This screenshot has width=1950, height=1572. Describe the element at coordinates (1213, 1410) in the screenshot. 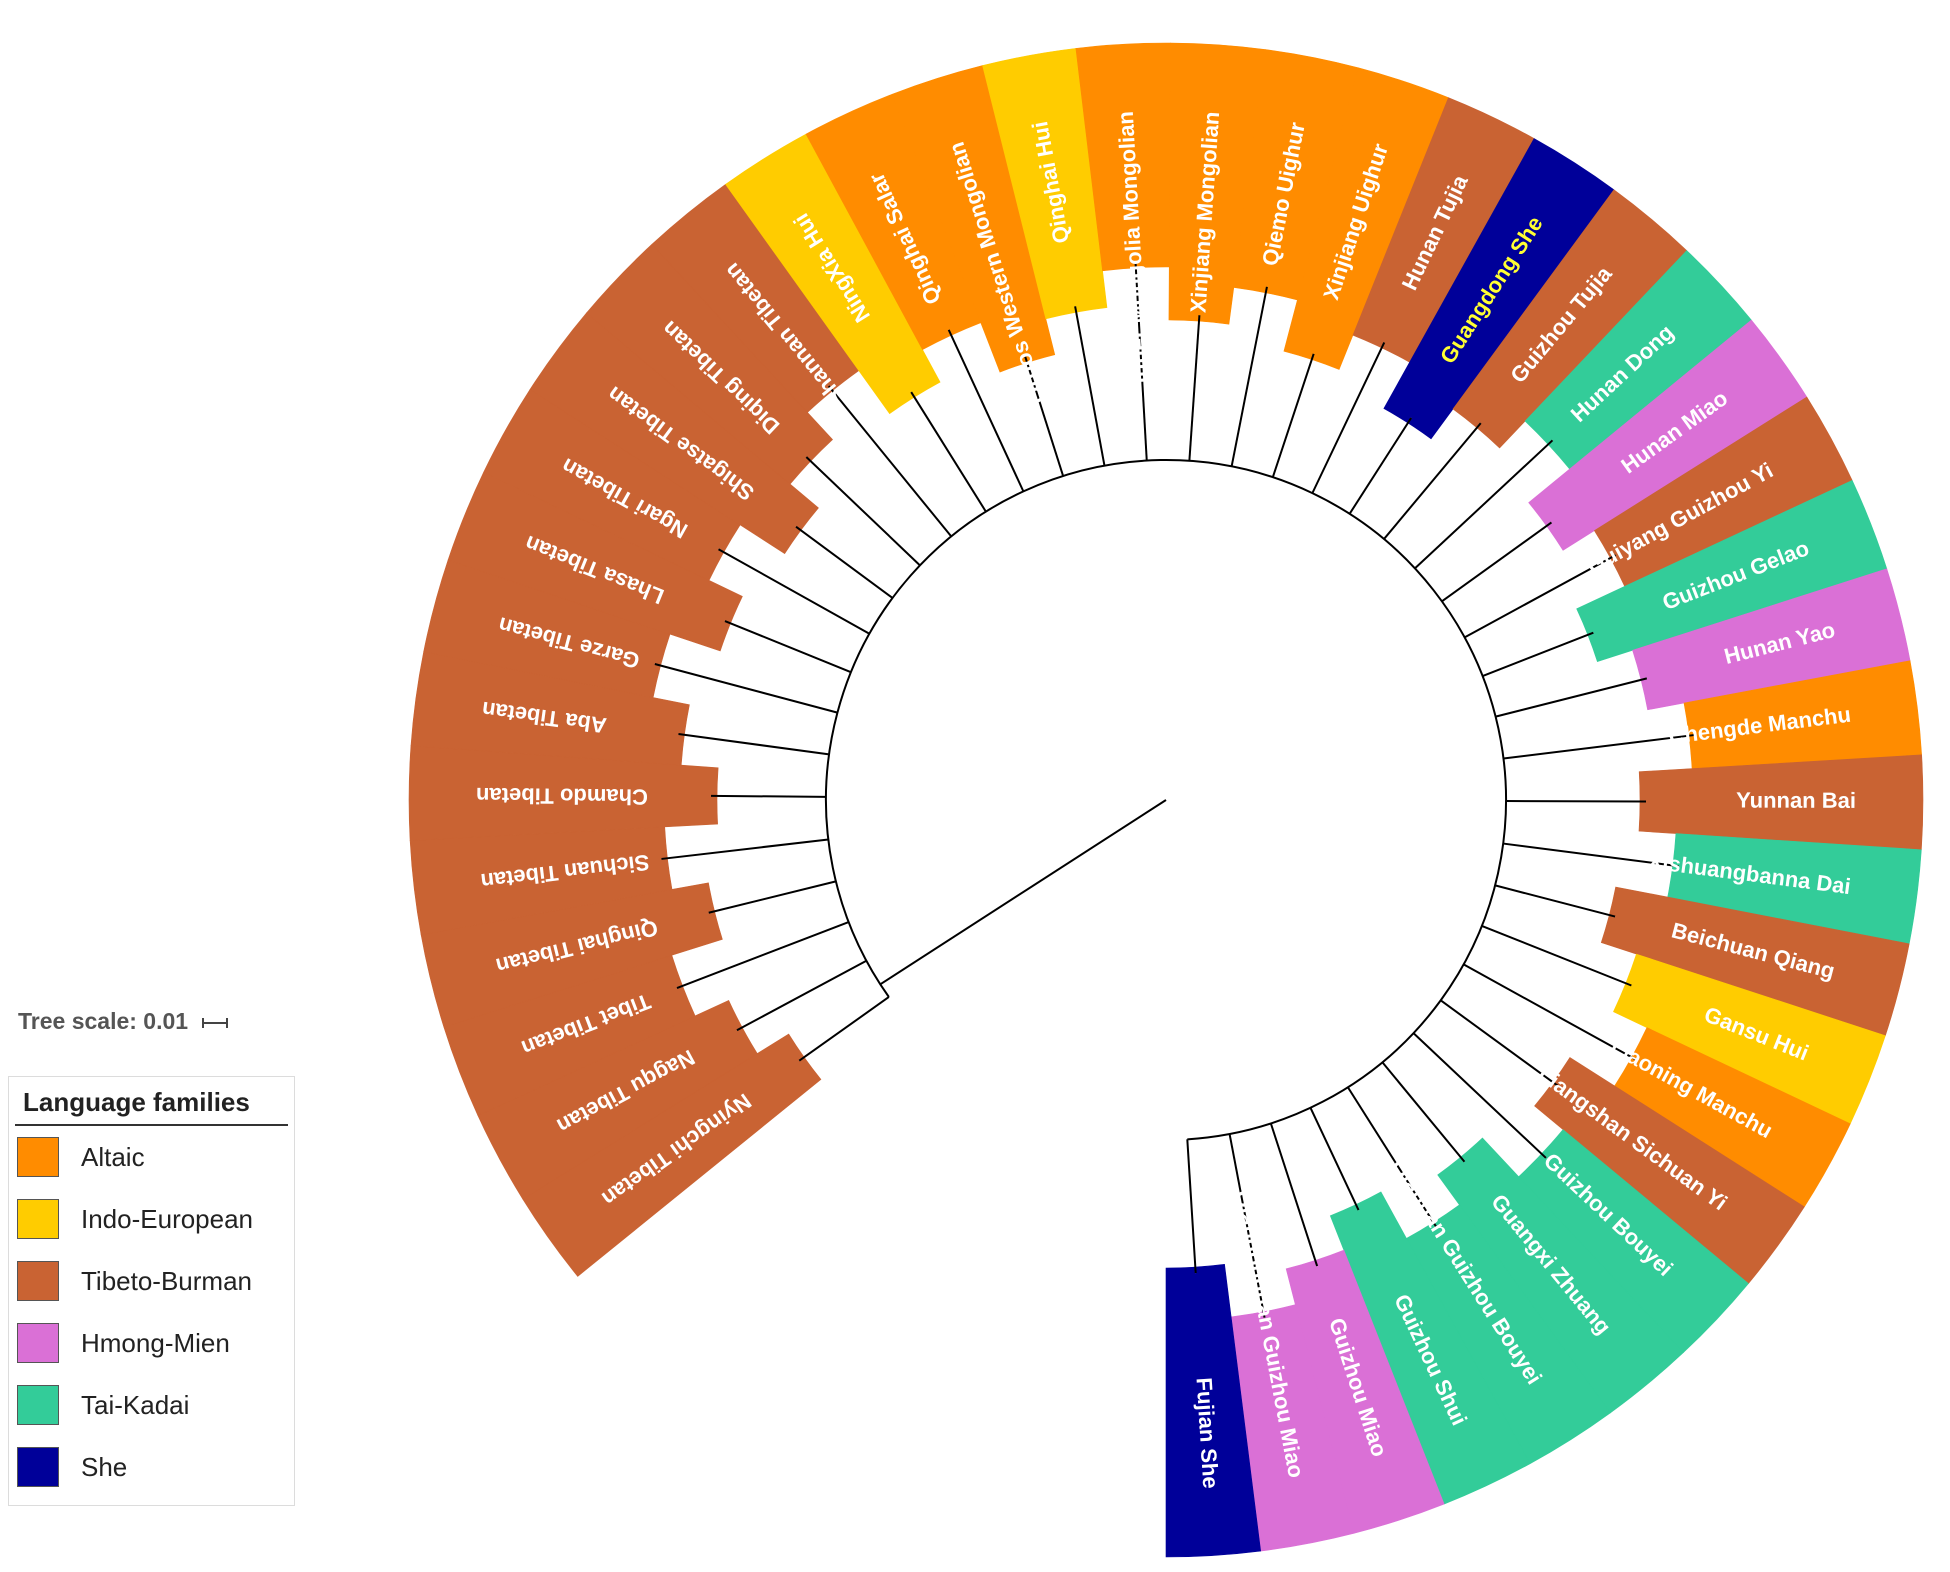

I see `leaf-wedge` at that location.